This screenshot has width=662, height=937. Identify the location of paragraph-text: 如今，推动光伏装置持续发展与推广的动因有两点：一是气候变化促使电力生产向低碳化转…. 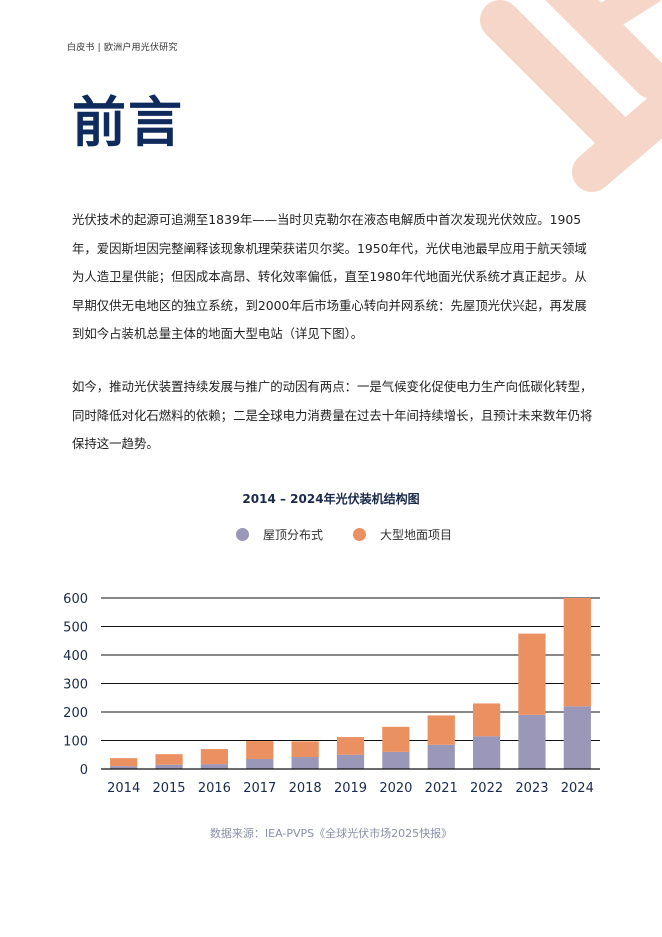
(332, 415).